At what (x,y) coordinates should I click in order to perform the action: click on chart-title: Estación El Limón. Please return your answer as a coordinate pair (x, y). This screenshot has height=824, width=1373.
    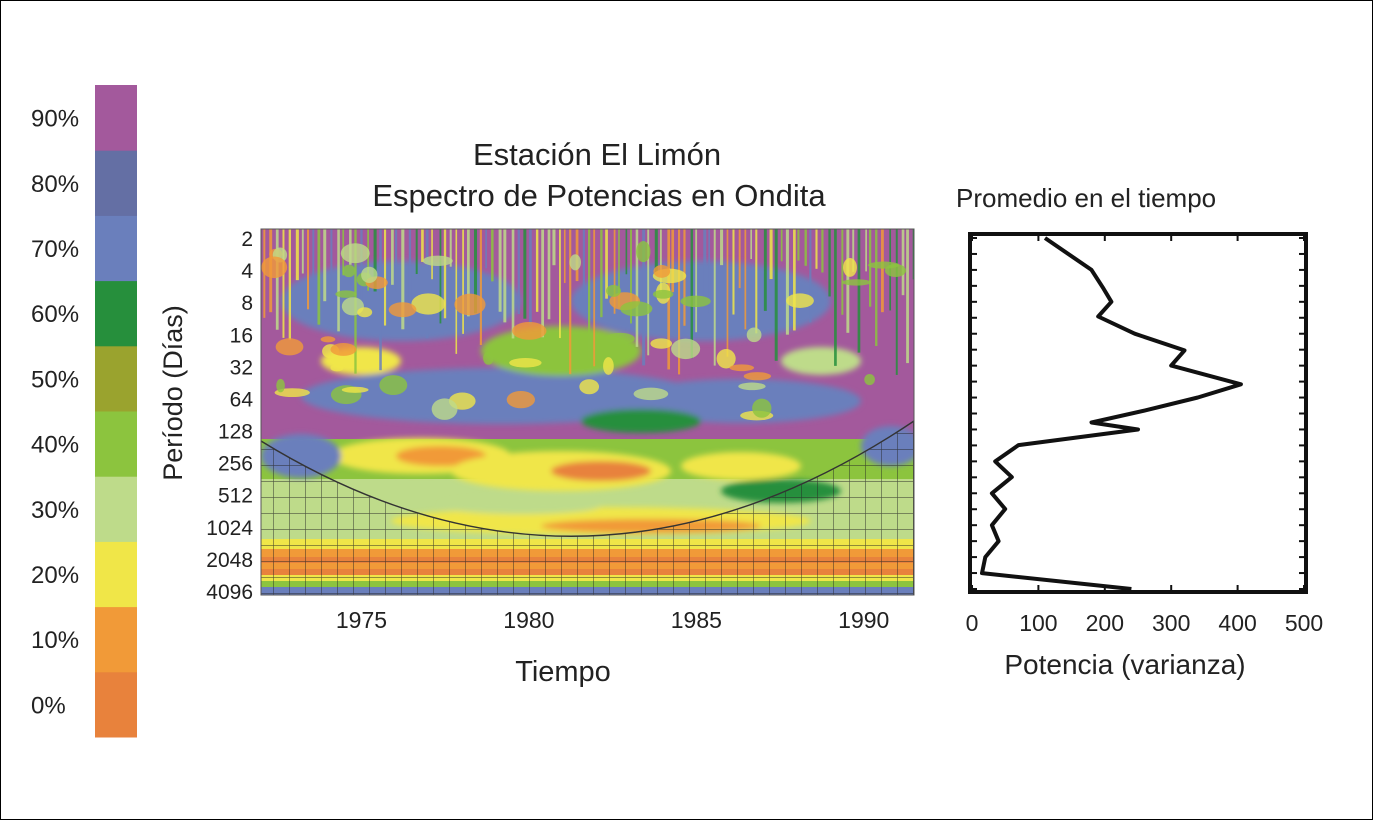
    Looking at the image, I should click on (597, 154).